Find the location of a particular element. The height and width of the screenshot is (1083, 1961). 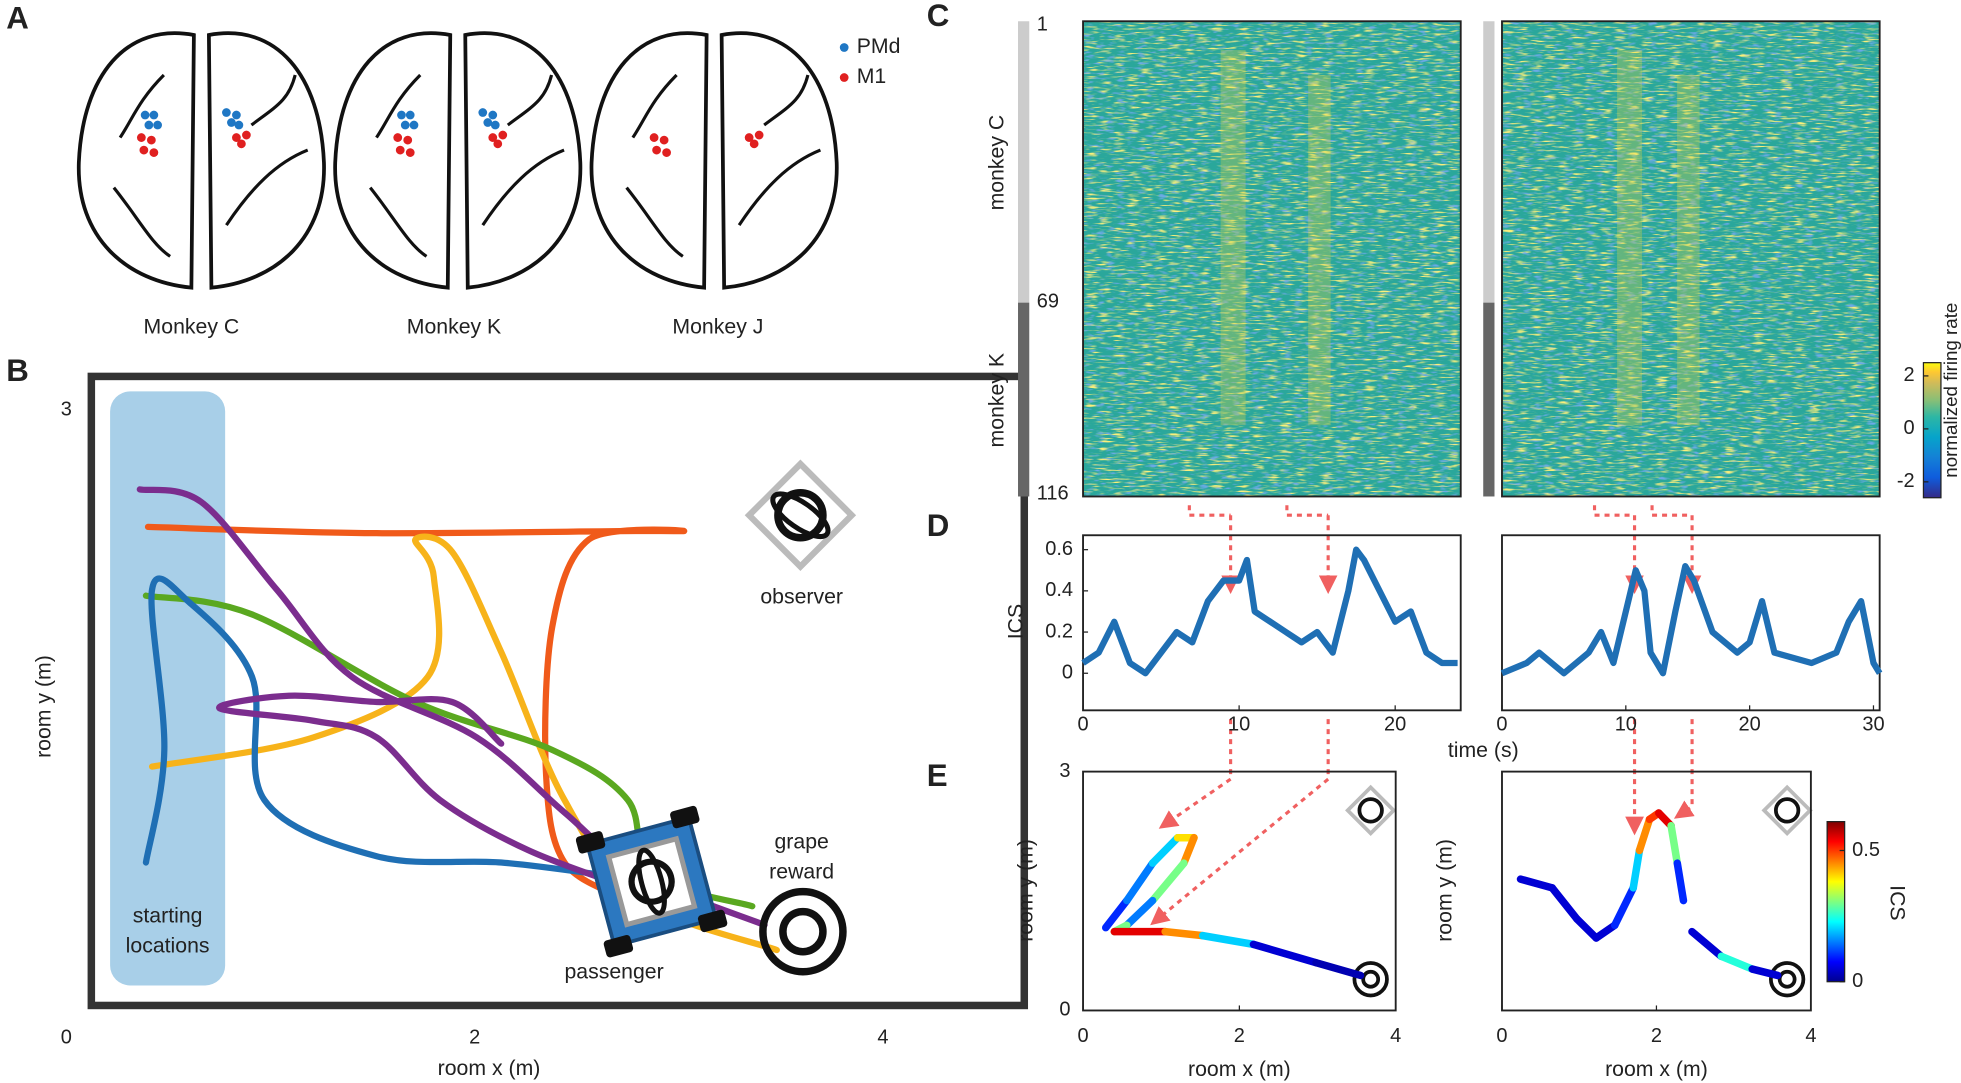

colorbar-label: ICS is located at coordinates (1897, 902).